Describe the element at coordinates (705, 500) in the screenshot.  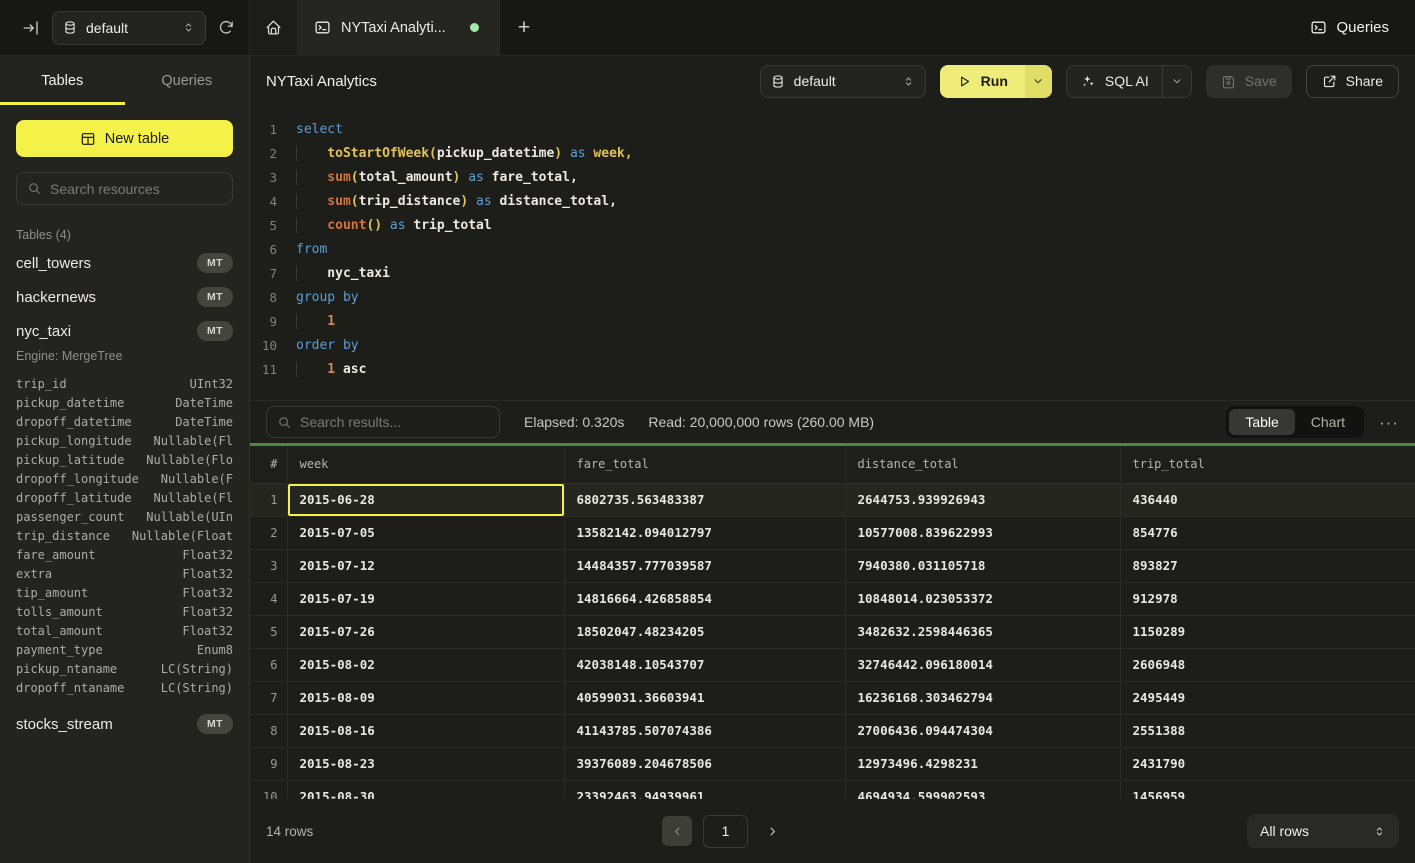
I see `cell-fare_total: 6802735.563483387` at that location.